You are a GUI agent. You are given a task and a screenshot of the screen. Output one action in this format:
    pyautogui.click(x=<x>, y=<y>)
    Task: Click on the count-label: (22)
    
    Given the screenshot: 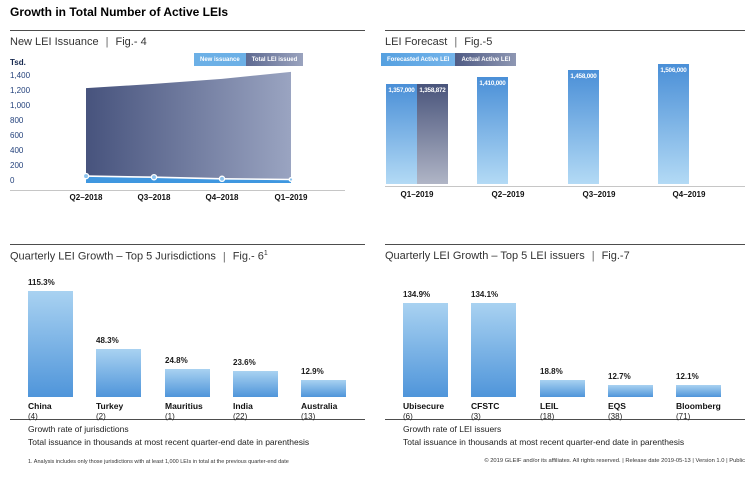 What is the action you would take?
    pyautogui.click(x=240, y=416)
    